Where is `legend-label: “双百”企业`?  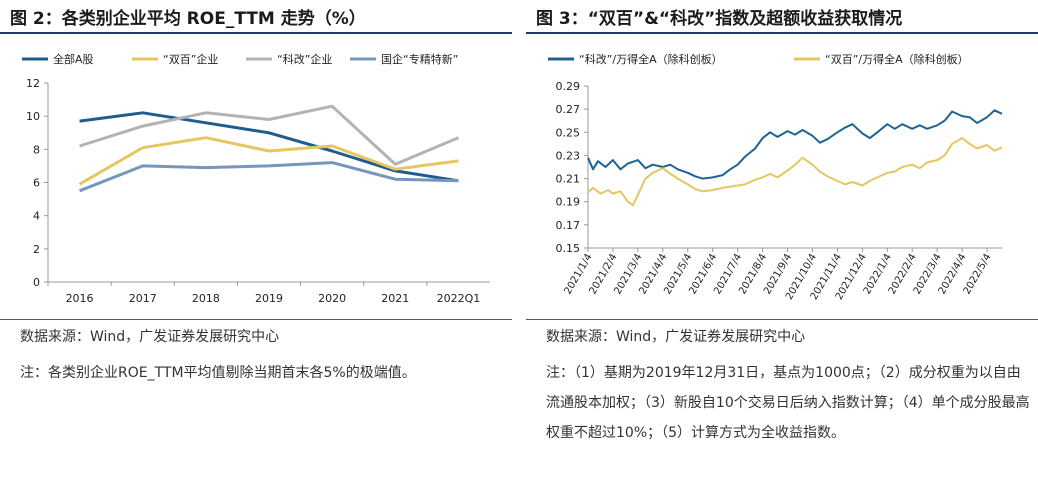 legend-label: “双百”企业 is located at coordinates (190, 59).